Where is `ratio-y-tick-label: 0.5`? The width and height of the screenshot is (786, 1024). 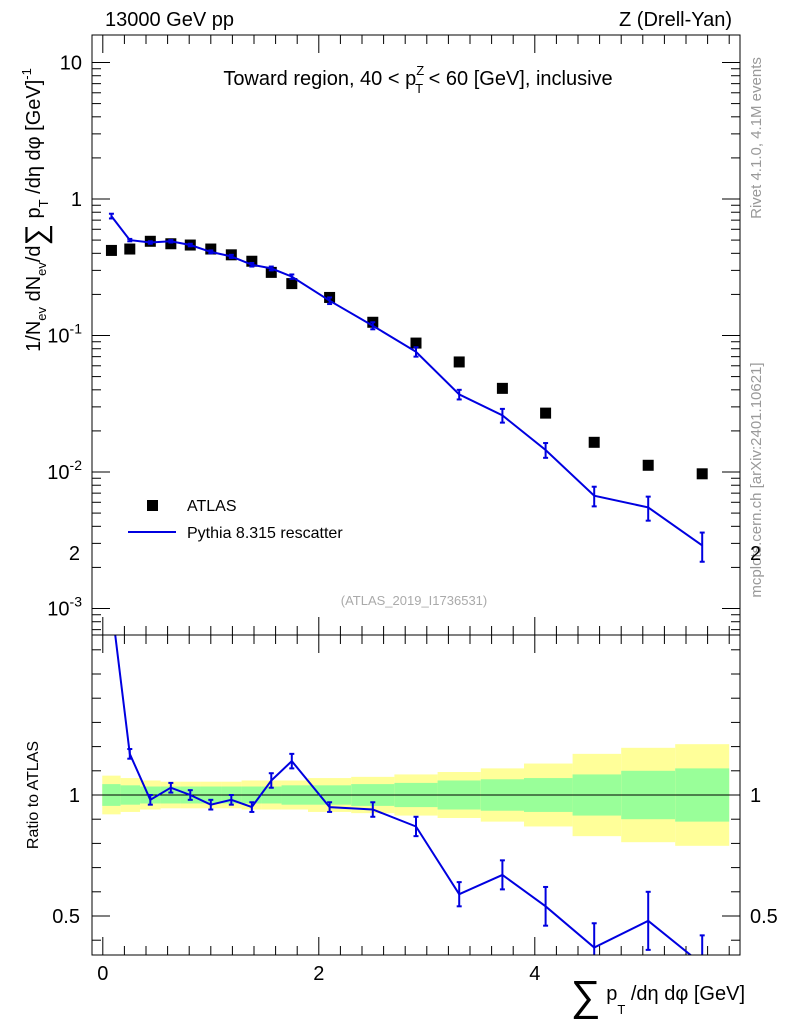 ratio-y-tick-label: 0.5 is located at coordinates (66, 917).